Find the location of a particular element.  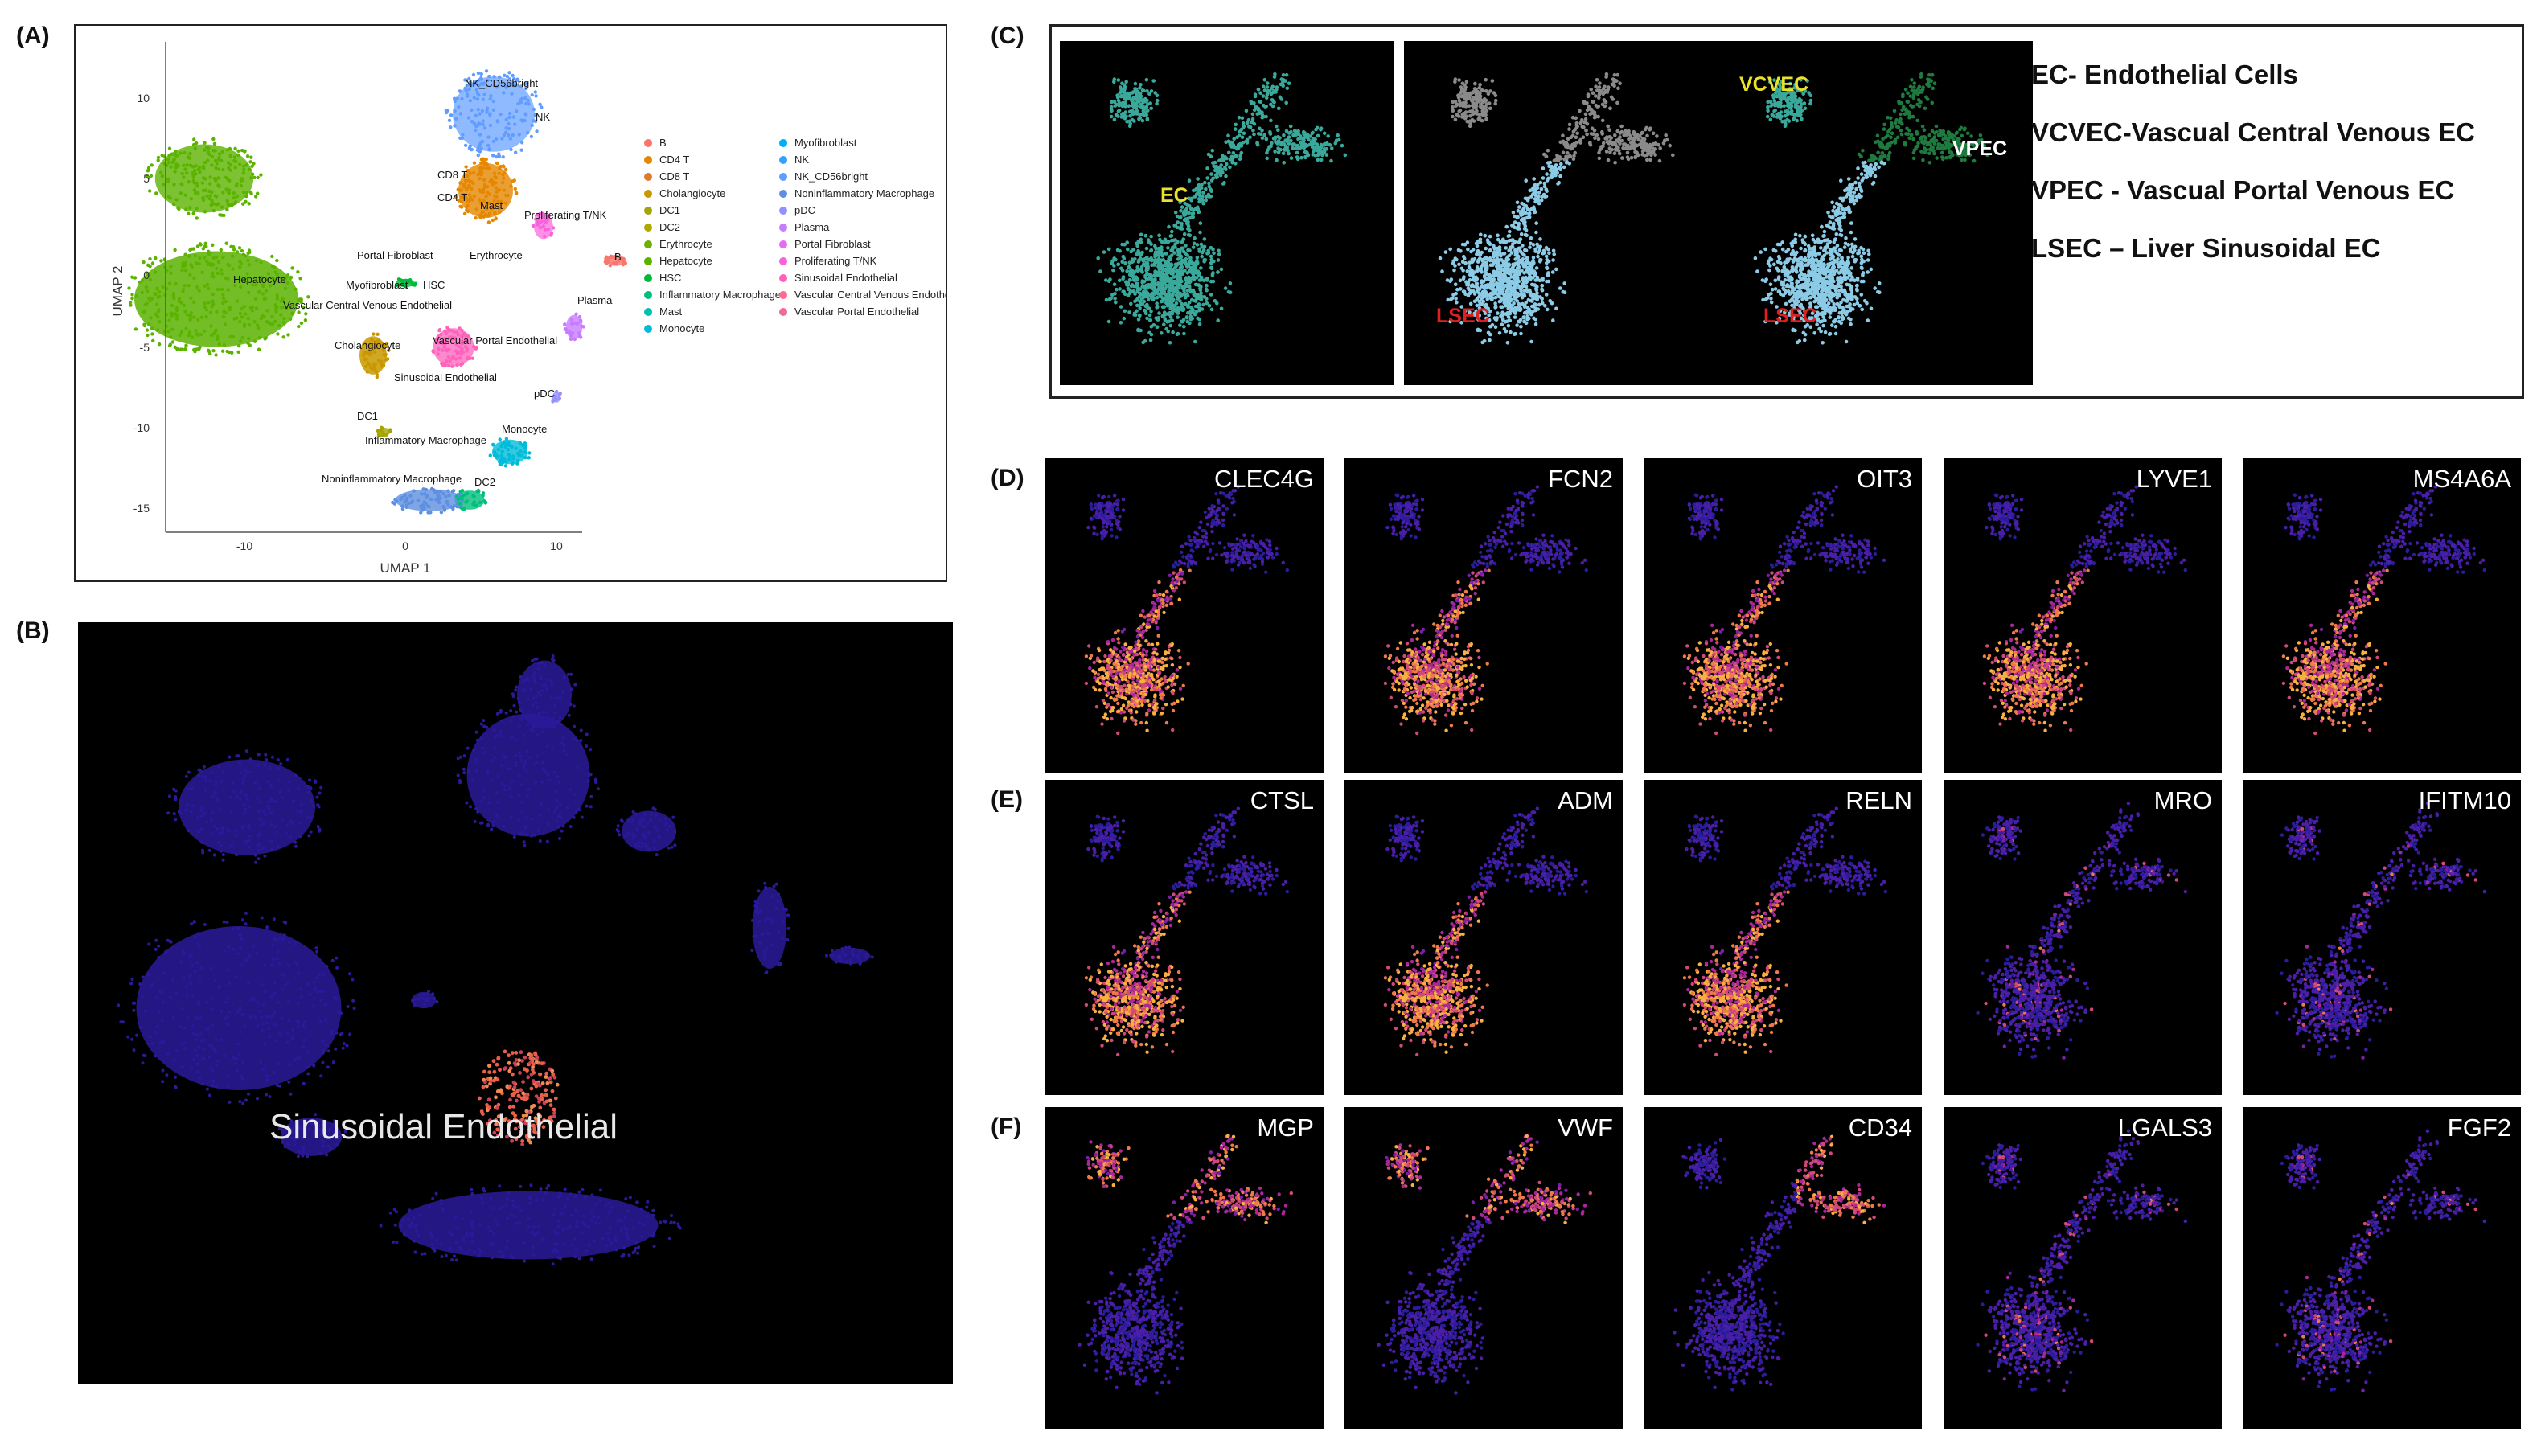

cluster-label: Sinusoidal Endothelial is located at coordinates (445, 377).